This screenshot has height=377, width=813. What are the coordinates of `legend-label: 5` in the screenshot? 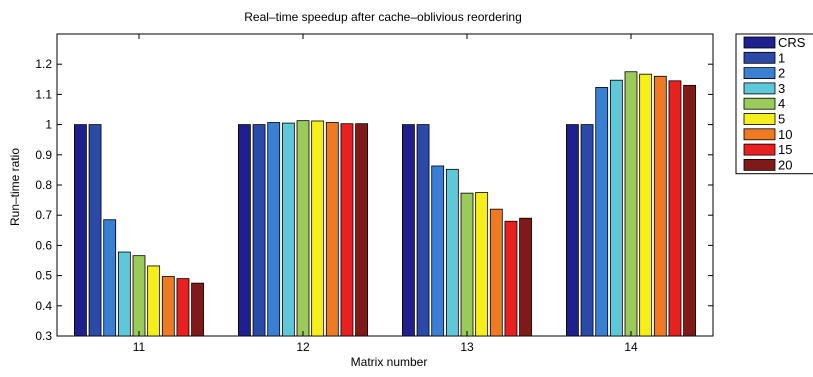 It's located at (781, 119).